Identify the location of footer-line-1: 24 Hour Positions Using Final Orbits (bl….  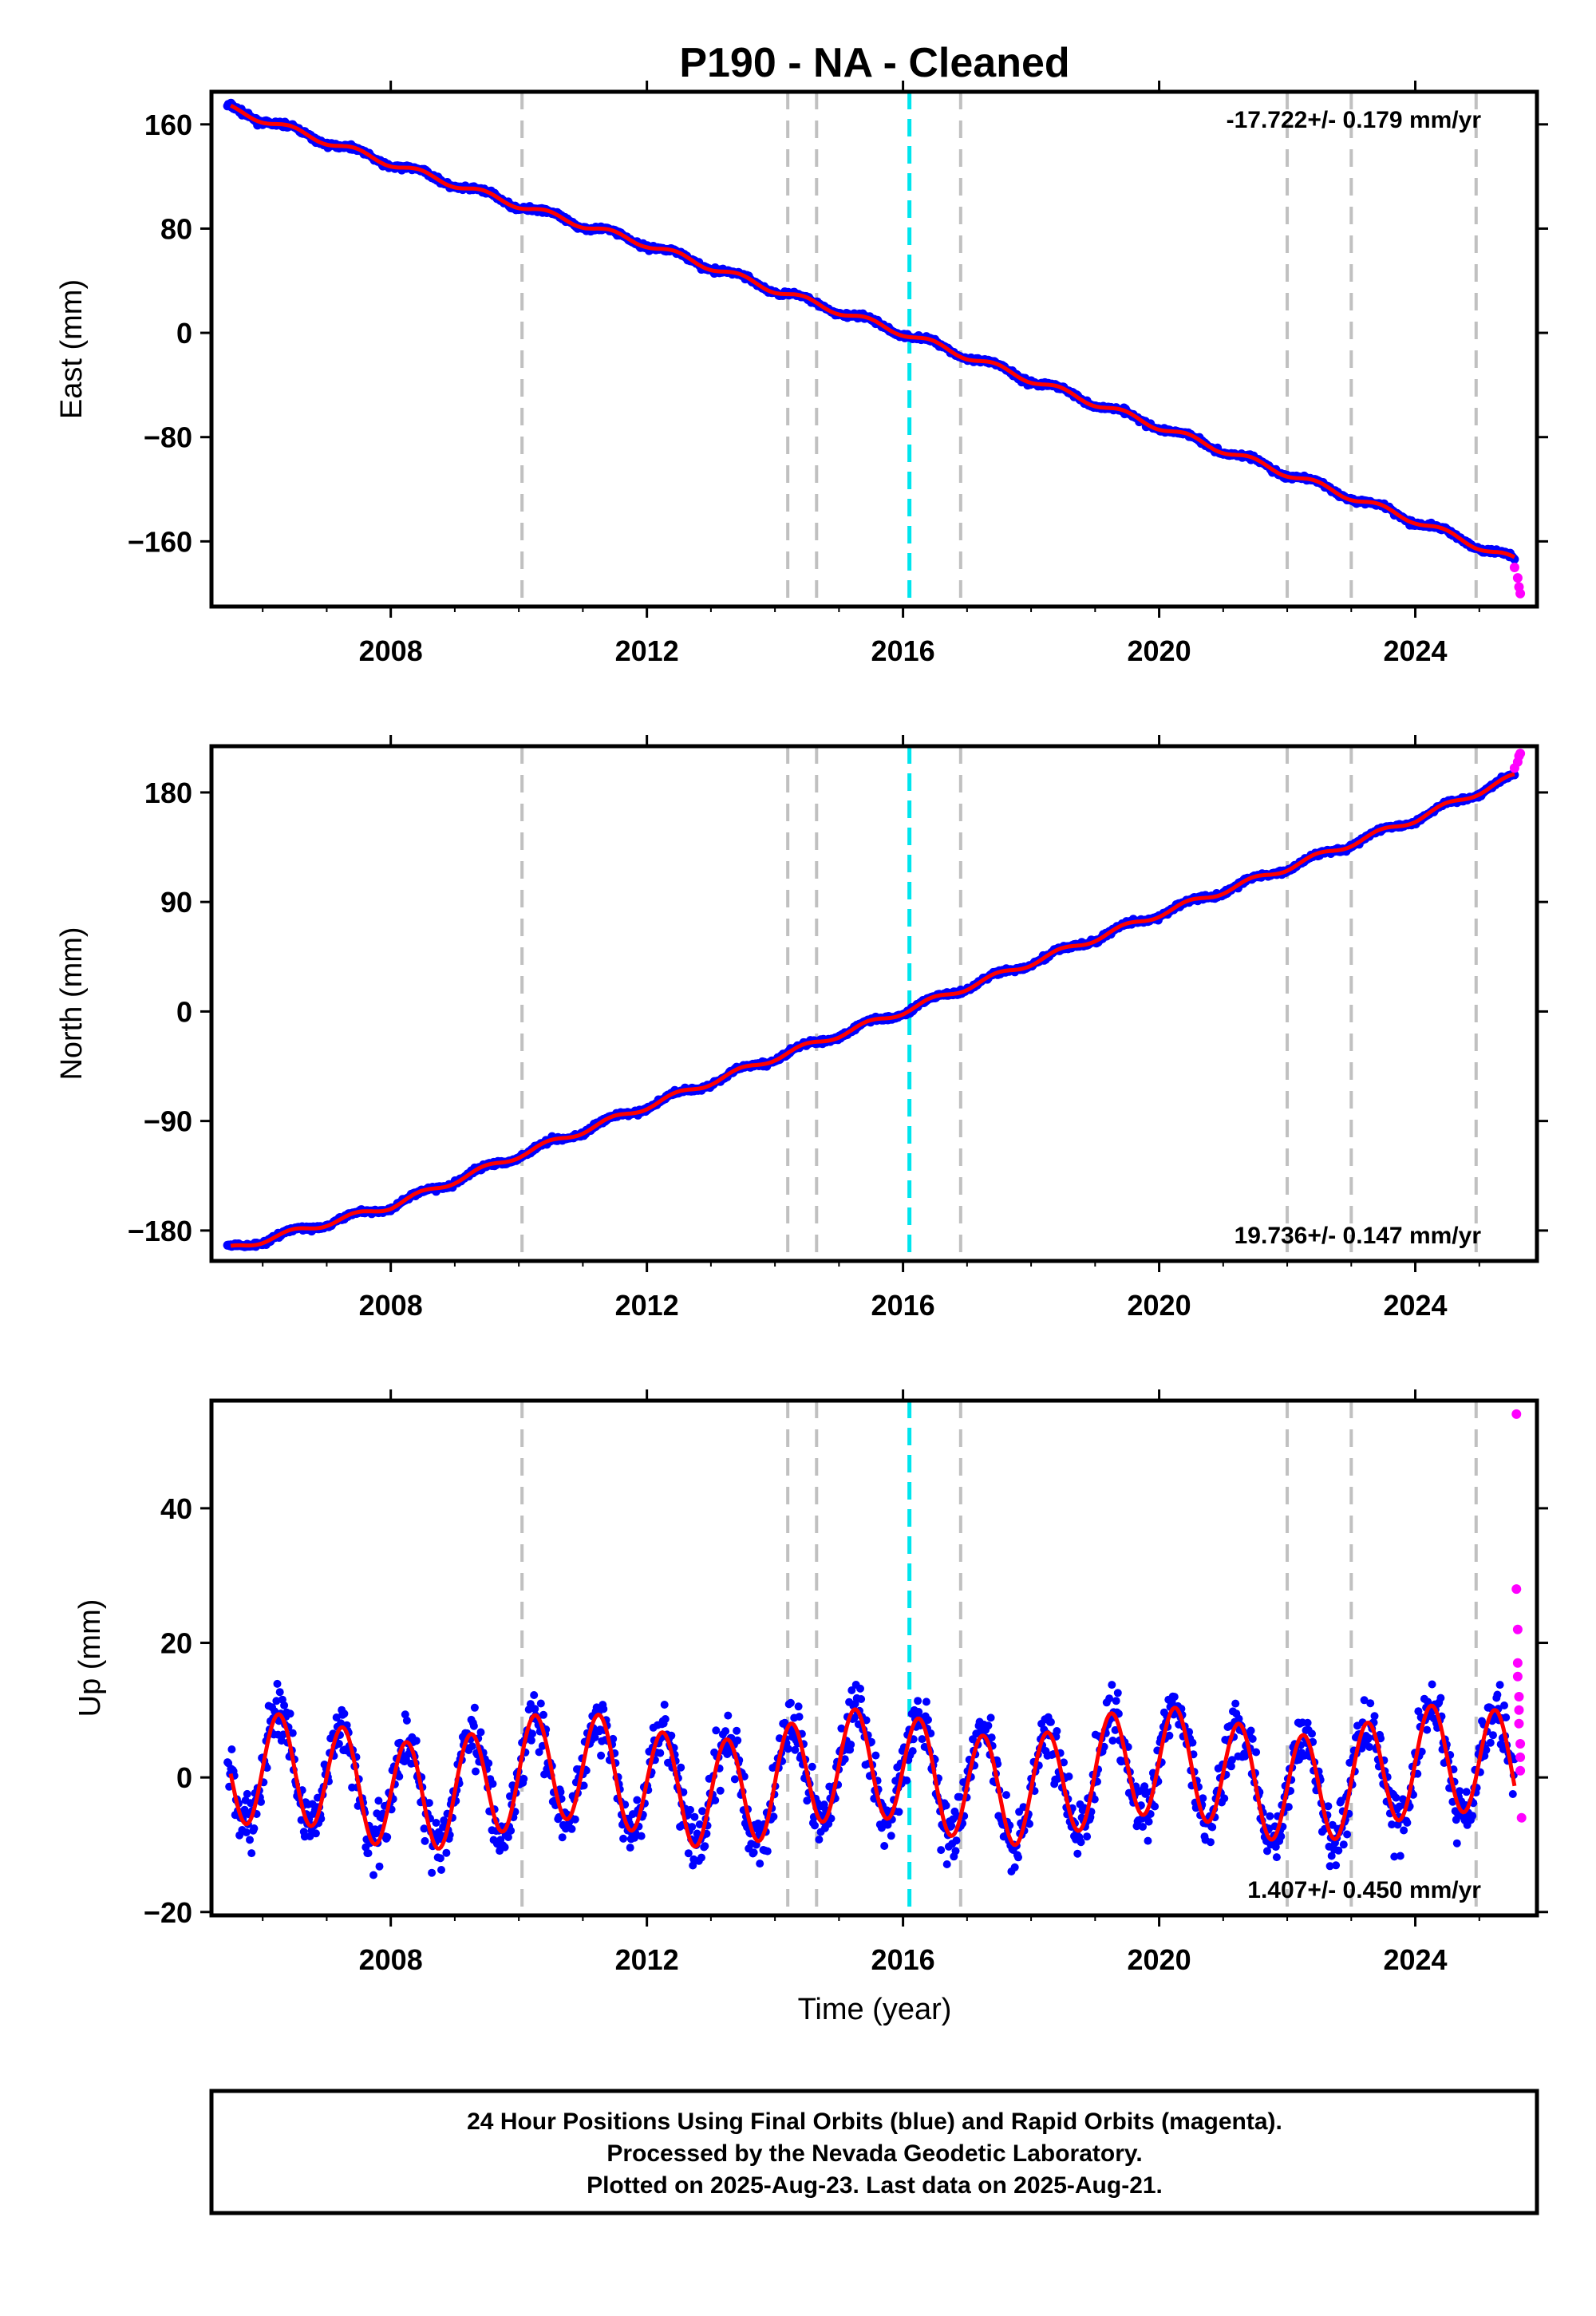
(874, 2122).